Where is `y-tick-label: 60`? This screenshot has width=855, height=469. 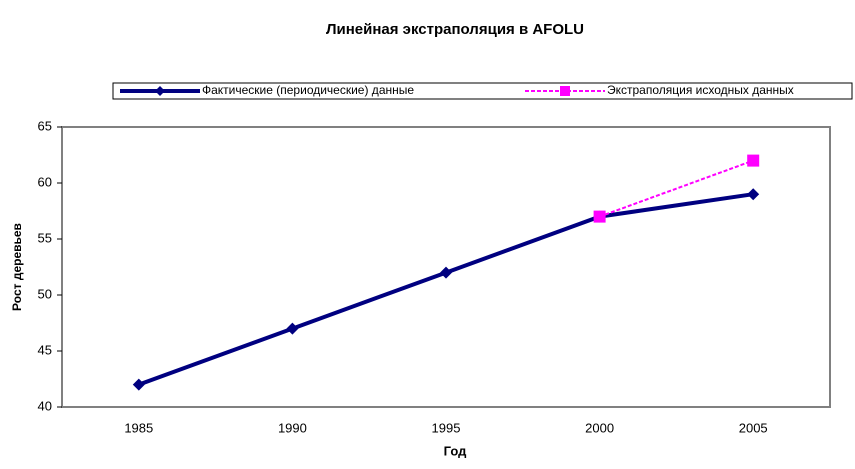 y-tick-label: 60 is located at coordinates (45, 181).